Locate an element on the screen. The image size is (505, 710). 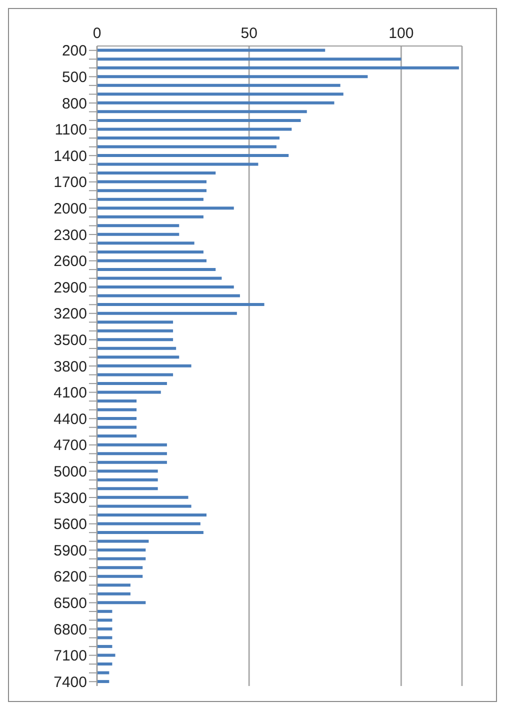
y-tick-label: 5600 is located at coordinates (70, 525).